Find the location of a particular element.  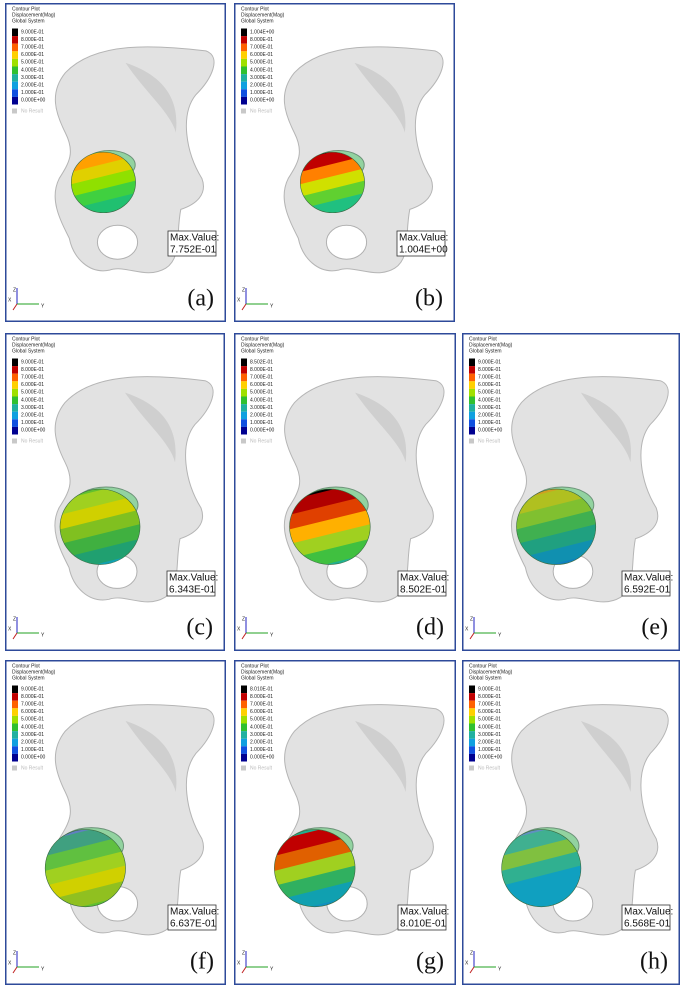

legend-label: 3.000E-01 is located at coordinates (32, 408).